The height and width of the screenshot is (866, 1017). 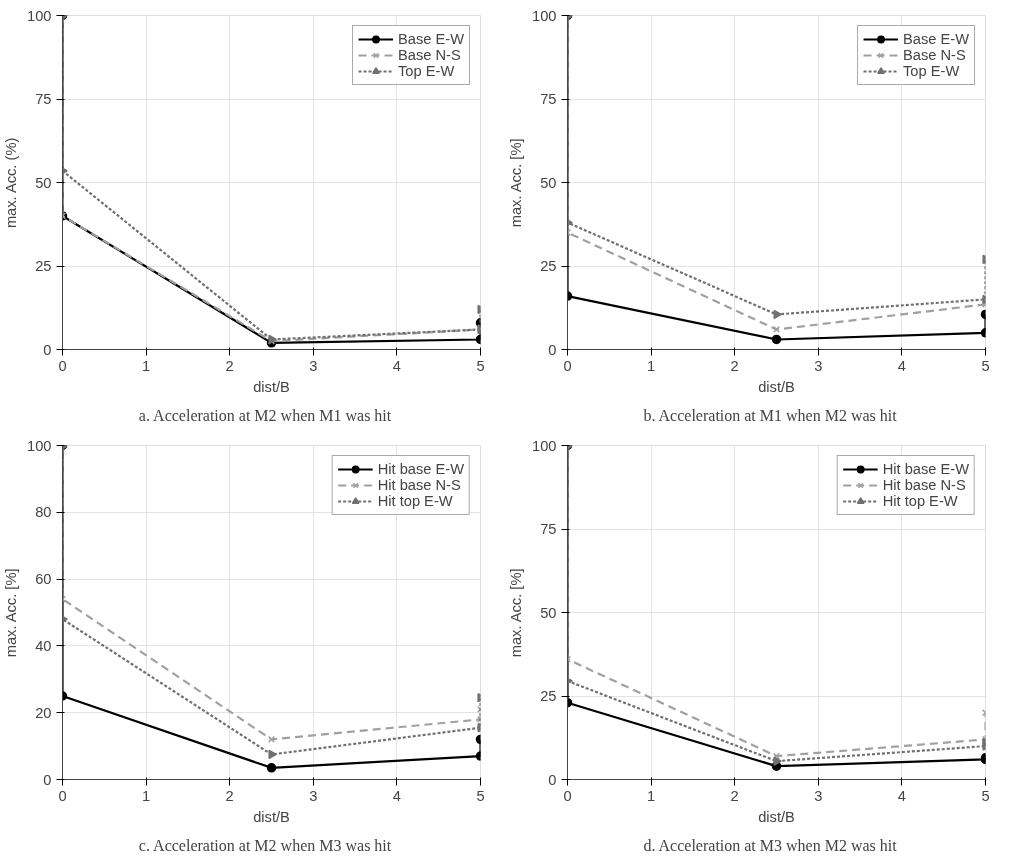 What do you see at coordinates (43, 579) in the screenshot?
I see `y-tick-label: 60` at bounding box center [43, 579].